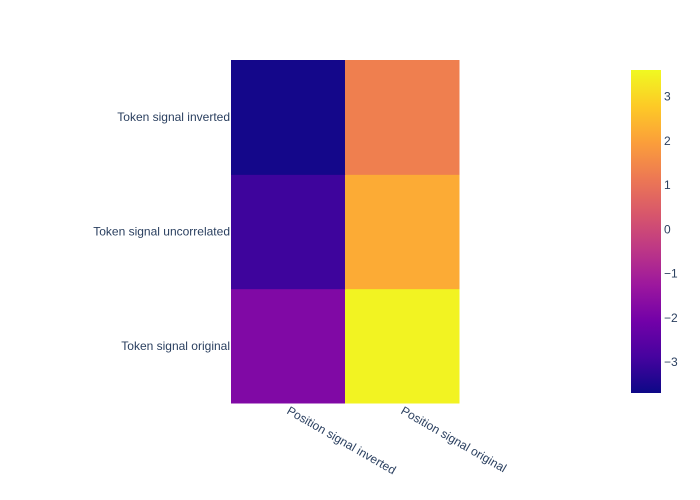  Describe the element at coordinates (646, 231) in the screenshot. I see `colorbar-gradient` at that location.